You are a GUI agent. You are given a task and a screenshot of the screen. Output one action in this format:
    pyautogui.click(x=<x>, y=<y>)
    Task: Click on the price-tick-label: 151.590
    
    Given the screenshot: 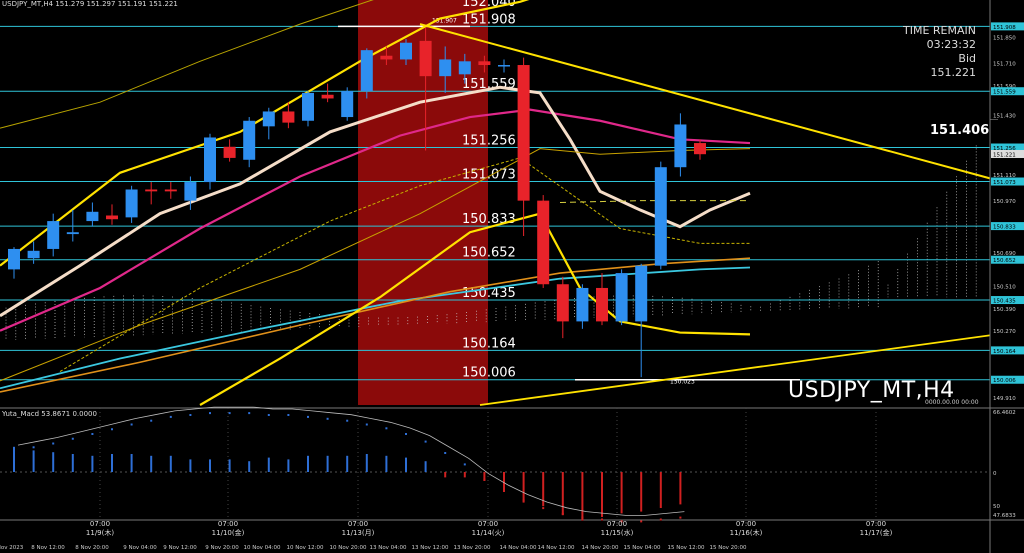 What is the action you would take?
    pyautogui.click(x=1004, y=87)
    